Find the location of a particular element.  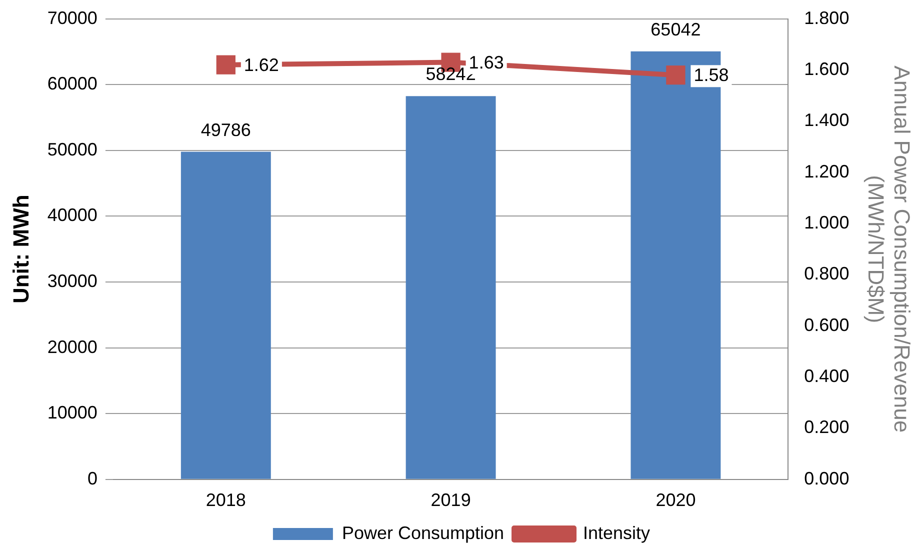

x-tick-label: 2018 is located at coordinates (226, 500).